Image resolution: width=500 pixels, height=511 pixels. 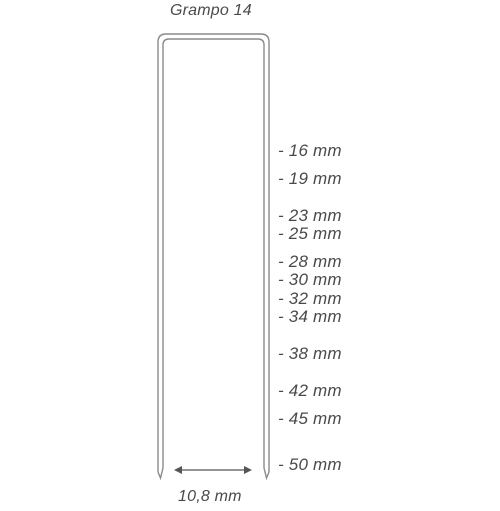 What do you see at coordinates (210, 496) in the screenshot?
I see `width-label: 10,8 mm` at bounding box center [210, 496].